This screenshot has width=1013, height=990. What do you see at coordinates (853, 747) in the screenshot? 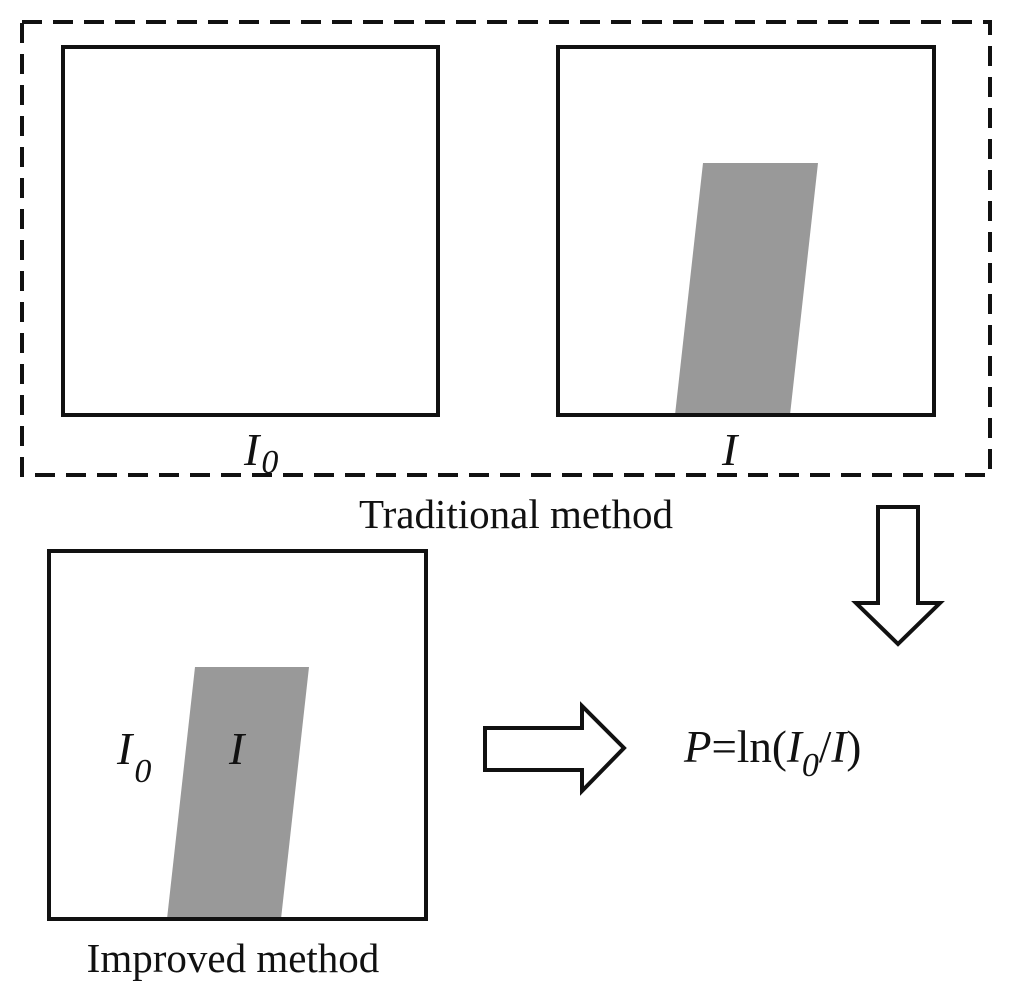
I see `formula-close-paren: )` at bounding box center [853, 747].